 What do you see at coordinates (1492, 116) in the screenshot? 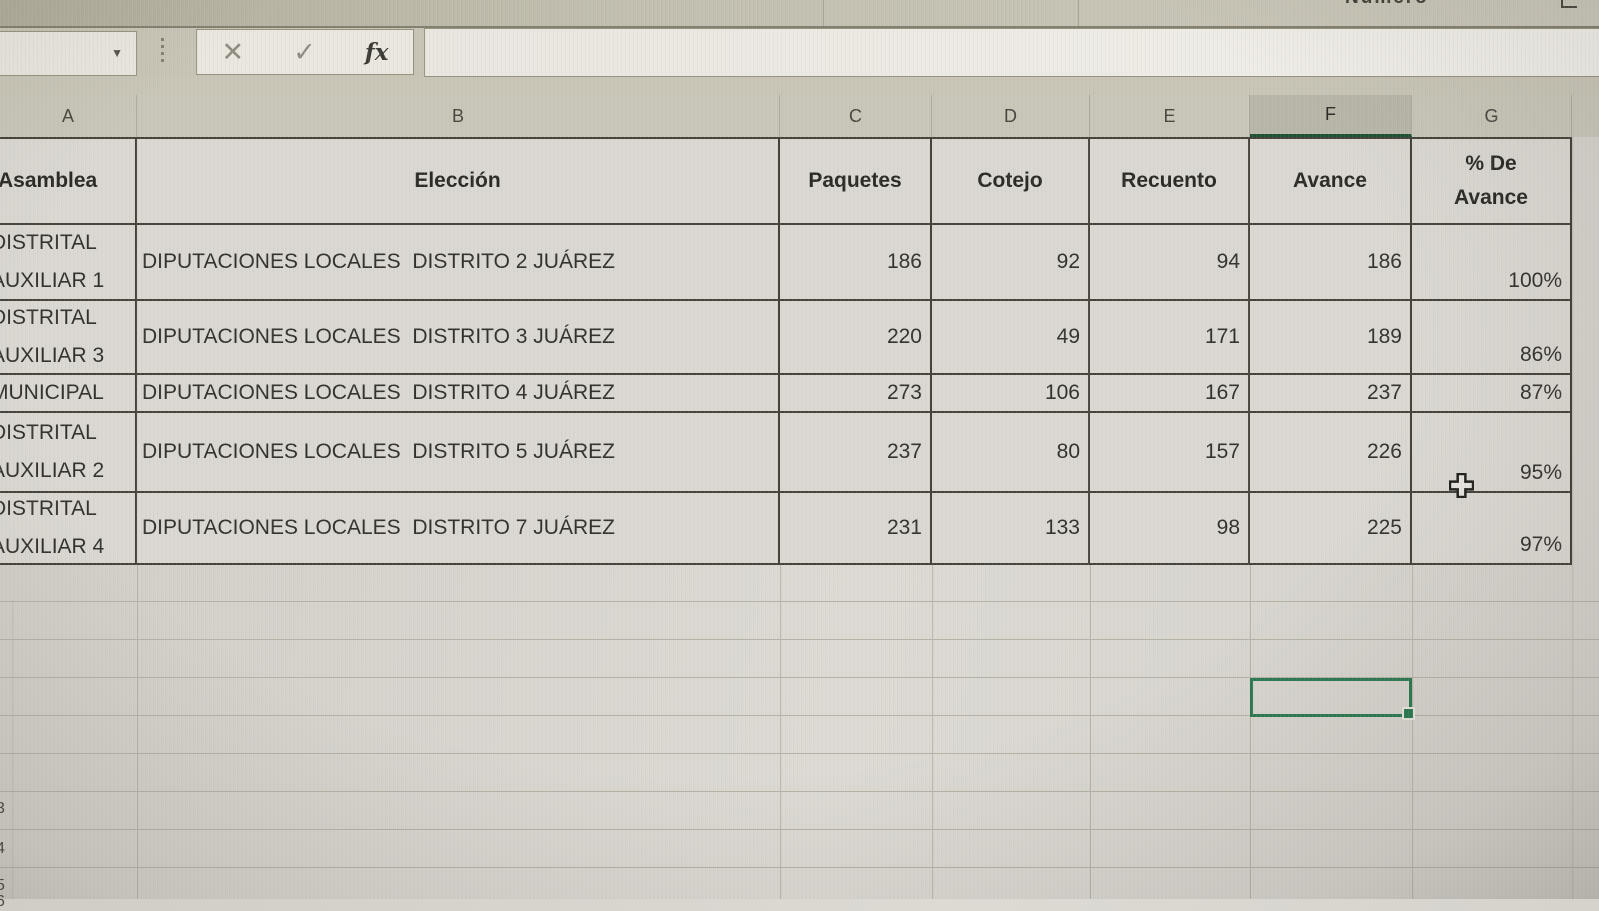
I see `column-header-g: G` at bounding box center [1492, 116].